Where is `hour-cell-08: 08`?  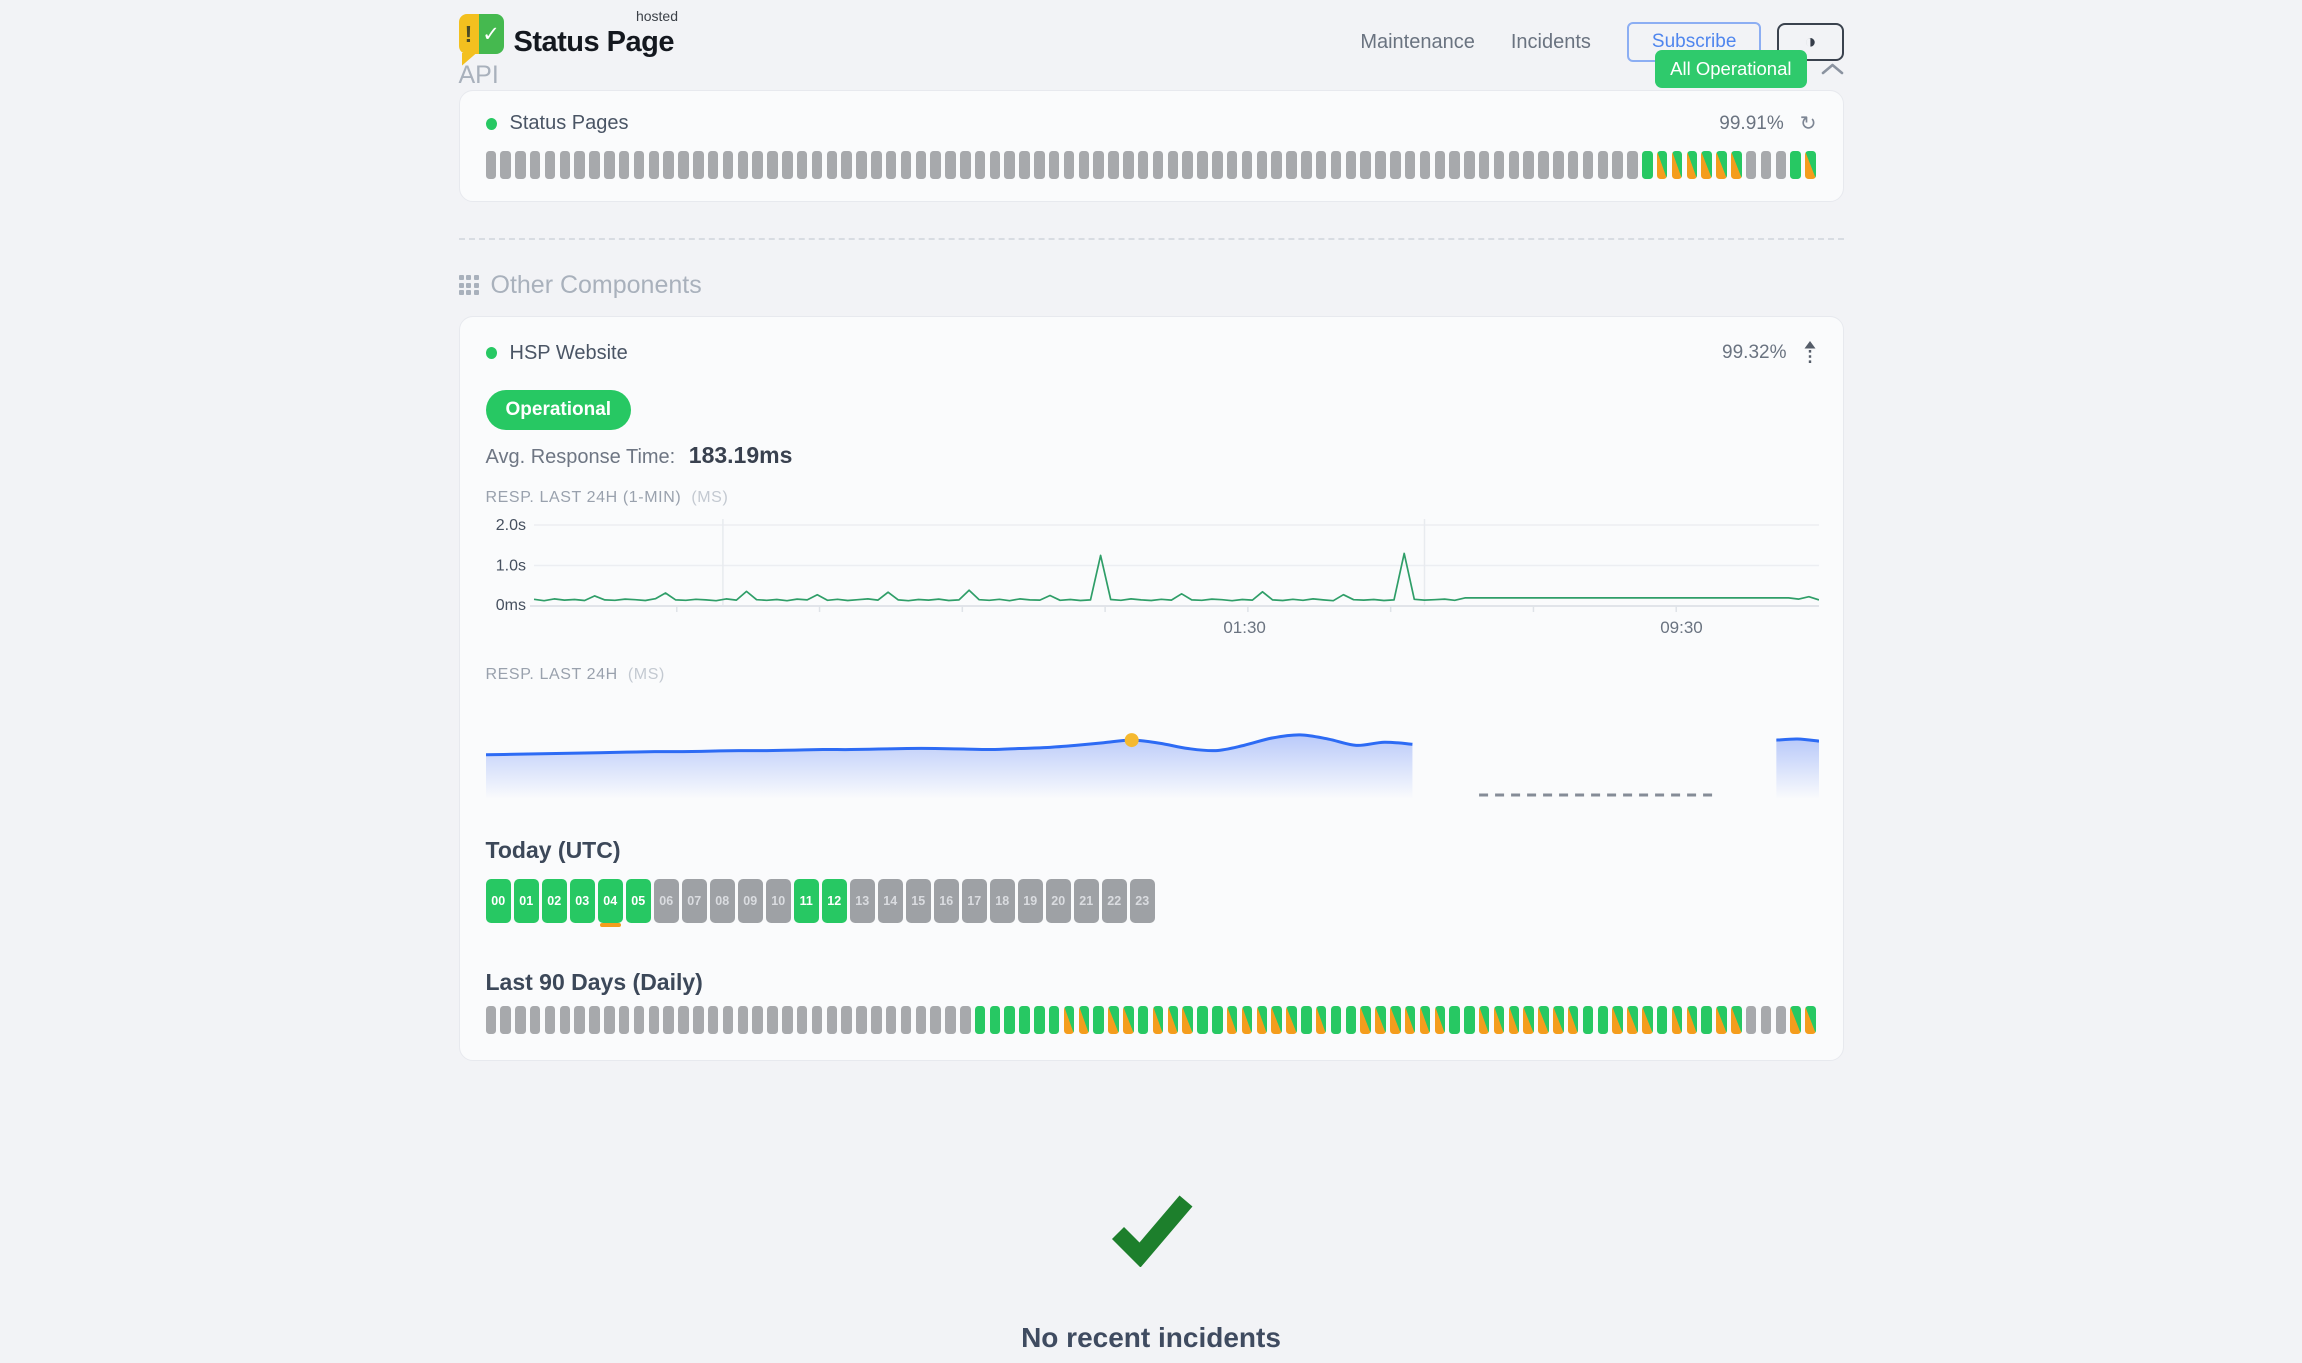 hour-cell-08: 08 is located at coordinates (722, 901).